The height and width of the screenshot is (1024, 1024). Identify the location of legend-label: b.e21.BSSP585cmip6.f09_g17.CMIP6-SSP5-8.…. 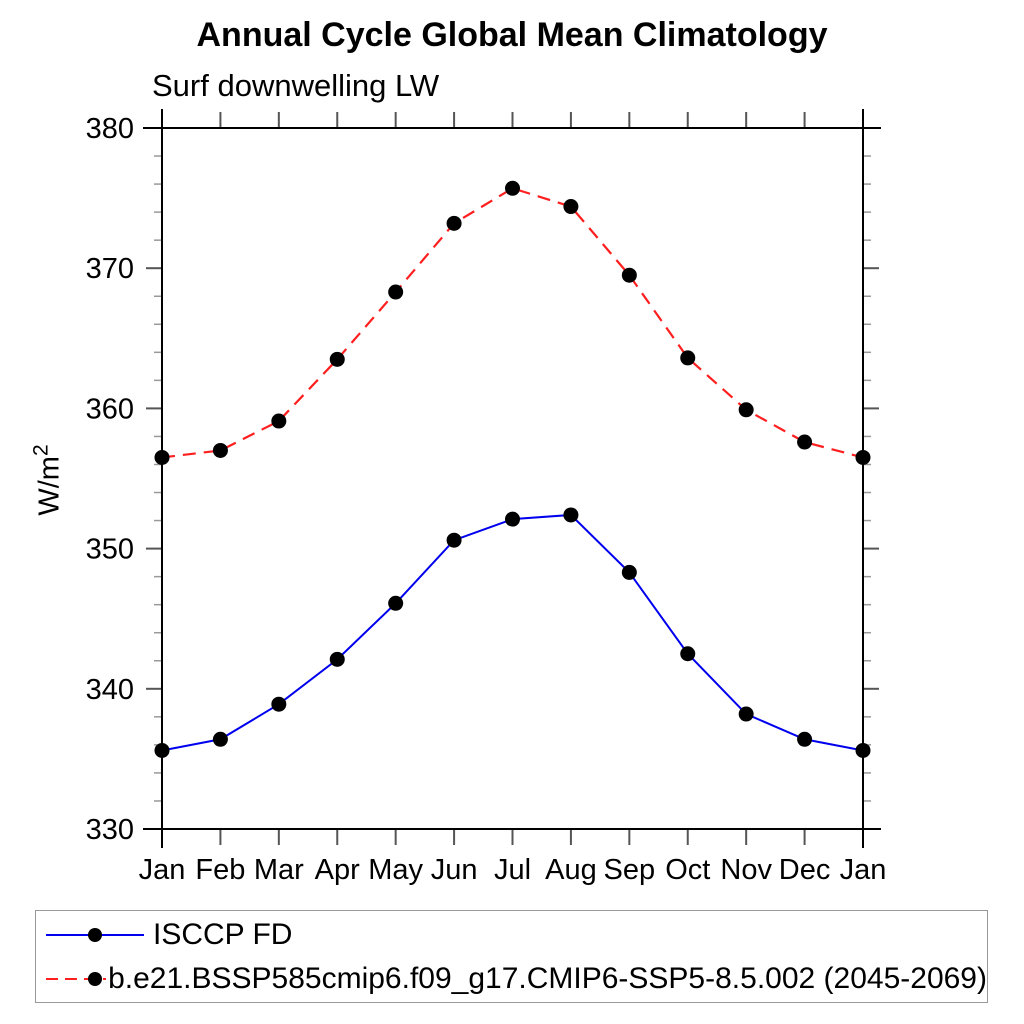
(547, 978).